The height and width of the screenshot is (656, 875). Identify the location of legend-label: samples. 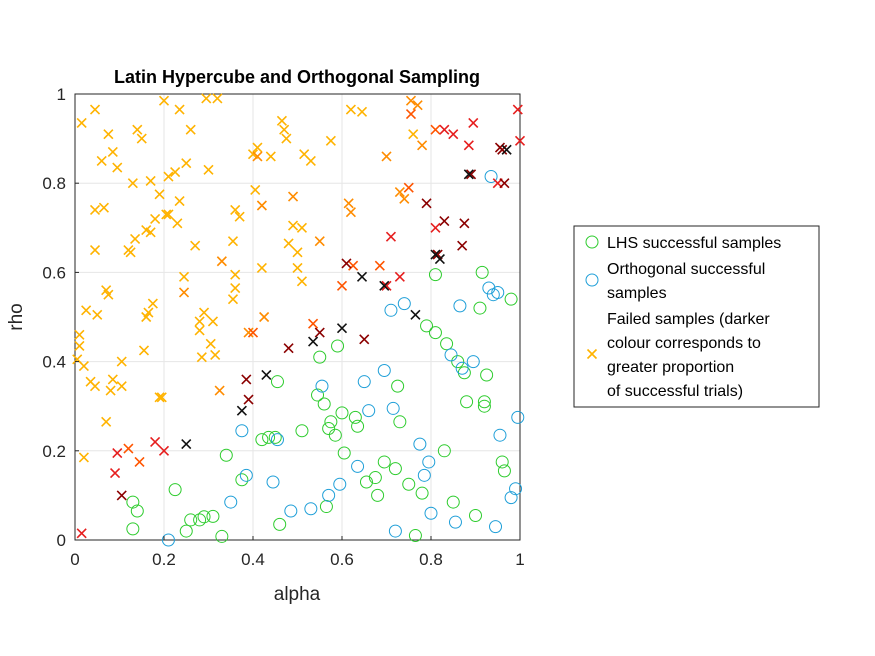
(637, 293).